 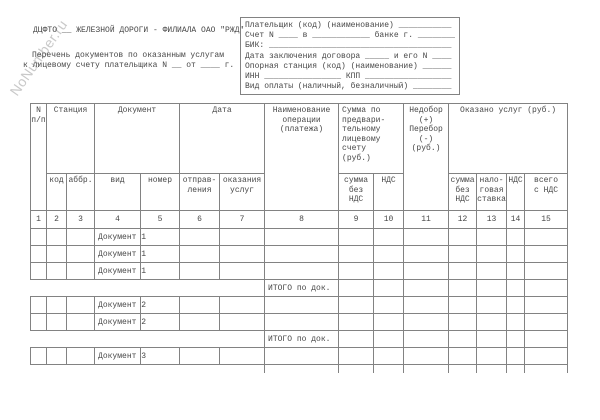 What do you see at coordinates (80, 192) in the screenshot?
I see `col-header-station-abbr: аббр.` at bounding box center [80, 192].